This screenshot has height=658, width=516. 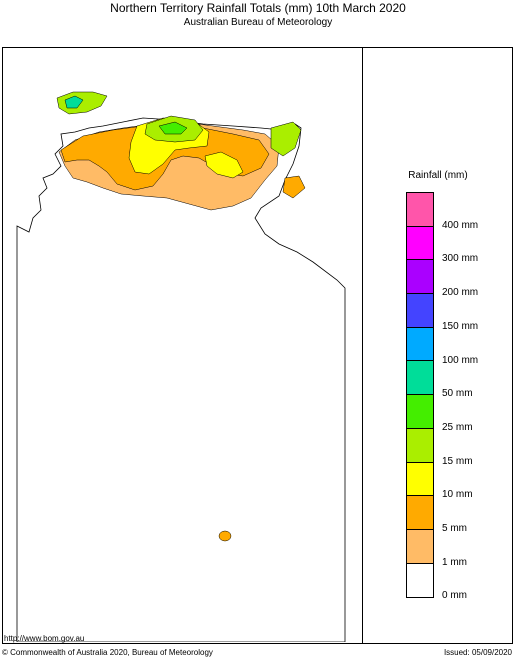 I want to click on legend-label: 50 mm, so click(x=457, y=394).